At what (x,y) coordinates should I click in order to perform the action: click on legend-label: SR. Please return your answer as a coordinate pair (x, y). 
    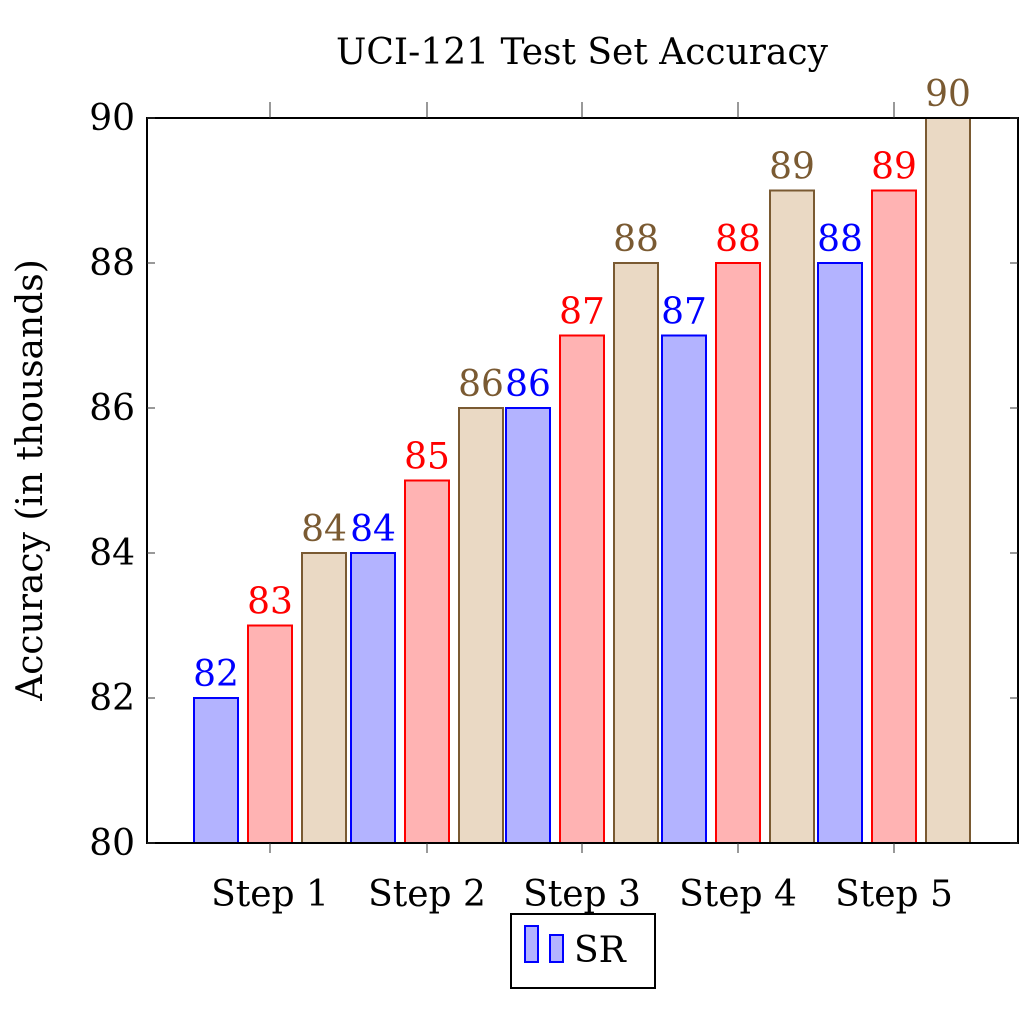
    Looking at the image, I should click on (600, 950).